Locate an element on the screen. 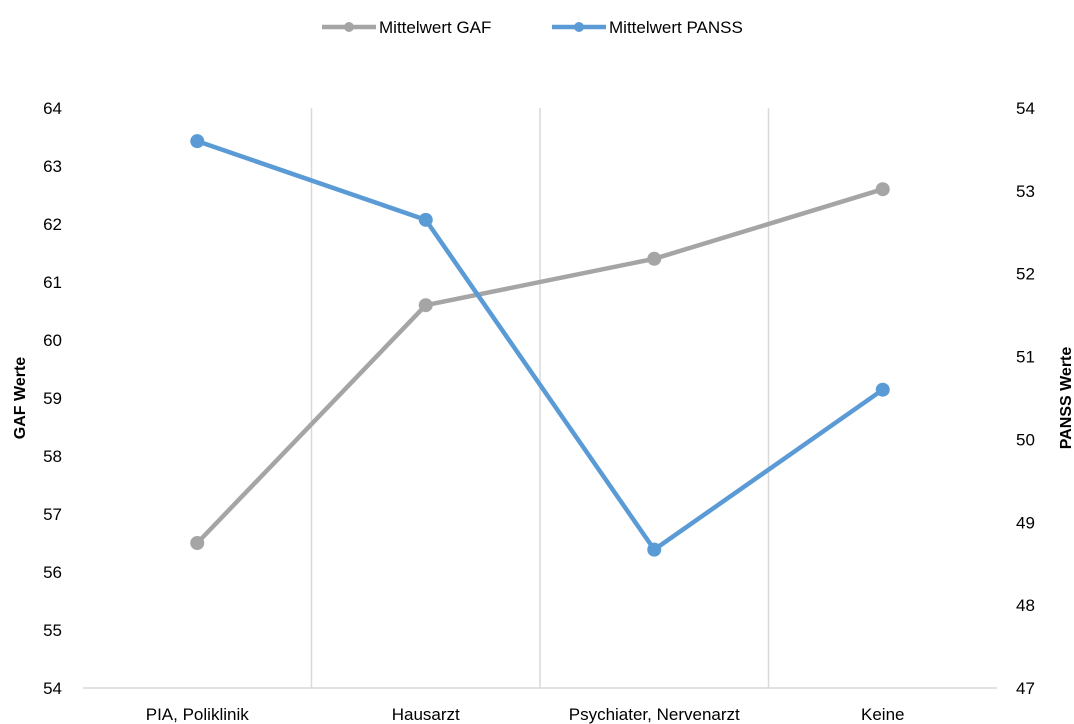  left-tick-label: 61 is located at coordinates (52, 282).